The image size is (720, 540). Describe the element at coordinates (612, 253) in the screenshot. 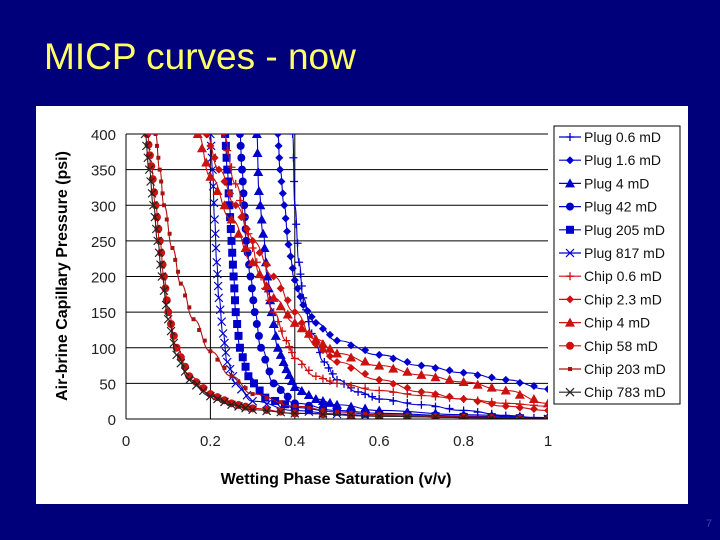

I see `legend-entry: Plug 817 mD` at that location.